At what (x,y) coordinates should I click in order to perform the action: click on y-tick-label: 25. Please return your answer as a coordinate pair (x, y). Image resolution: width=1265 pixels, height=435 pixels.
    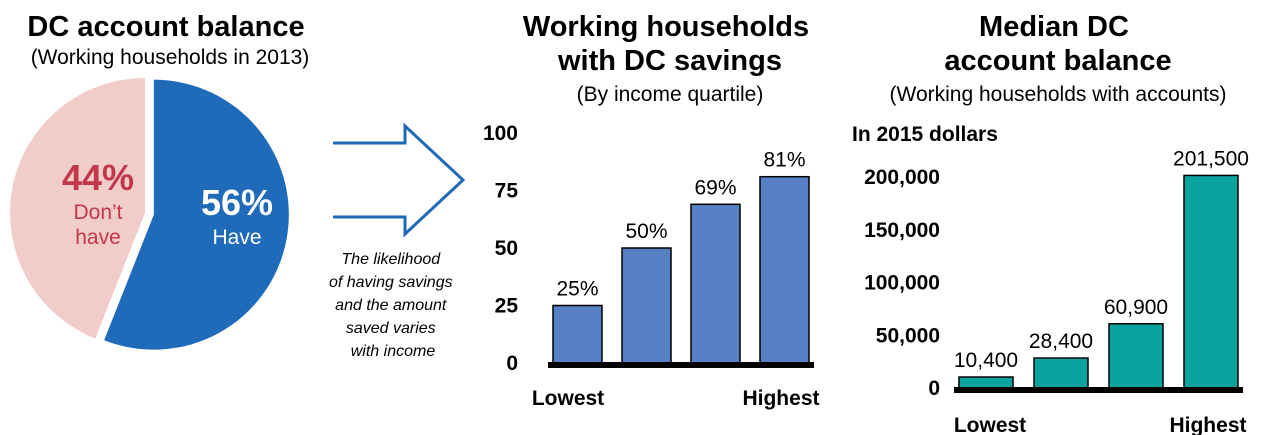
    Looking at the image, I should click on (507, 306).